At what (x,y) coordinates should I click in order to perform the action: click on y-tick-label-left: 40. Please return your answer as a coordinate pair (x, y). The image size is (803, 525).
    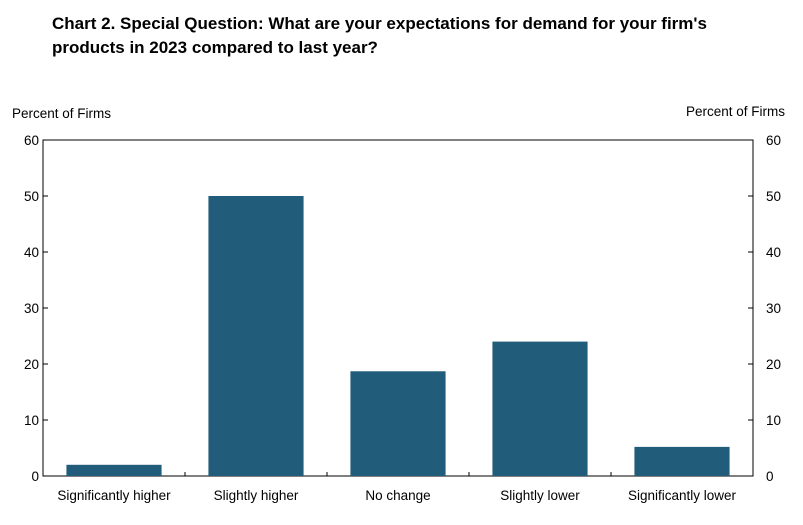
    Looking at the image, I should click on (31, 252).